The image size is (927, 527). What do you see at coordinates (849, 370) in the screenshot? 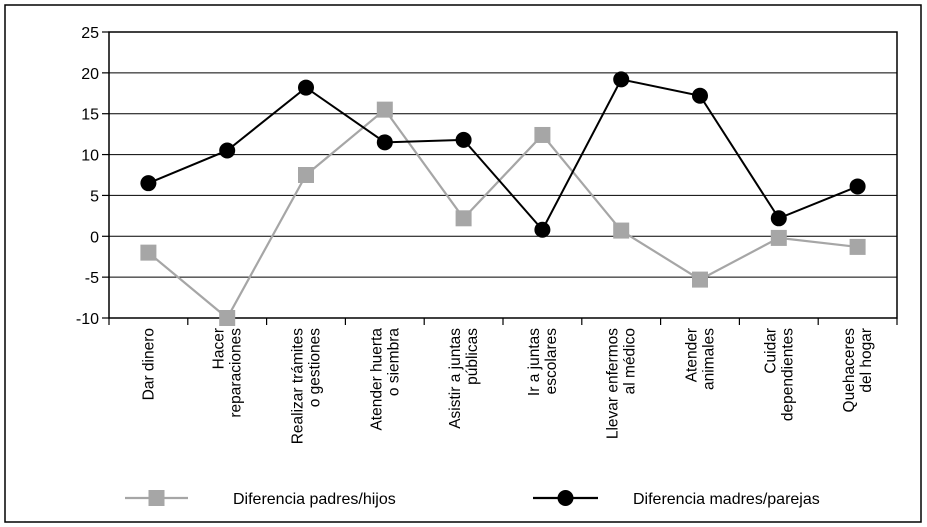
I see `x-category-label: Quehaceres` at bounding box center [849, 370].